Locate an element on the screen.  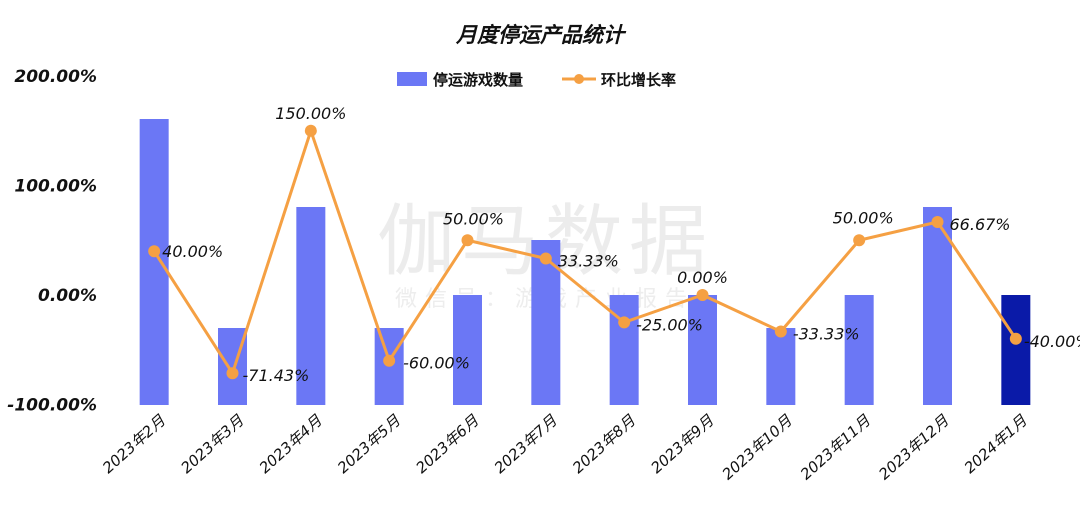
x-tick-label: 2023年7月 is located at coordinates (526, 444).